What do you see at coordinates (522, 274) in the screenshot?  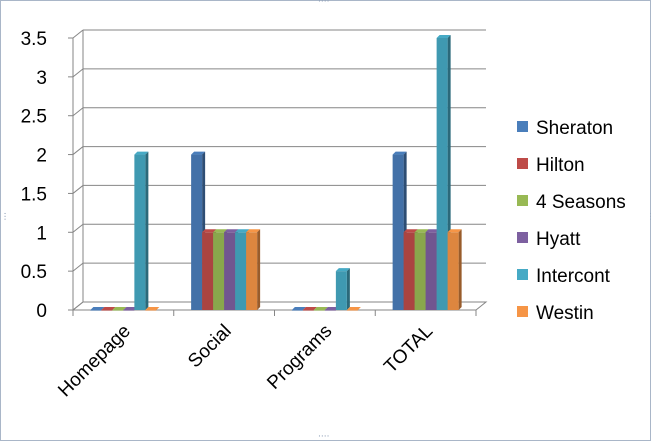 I see `legend-swatch-intercont` at bounding box center [522, 274].